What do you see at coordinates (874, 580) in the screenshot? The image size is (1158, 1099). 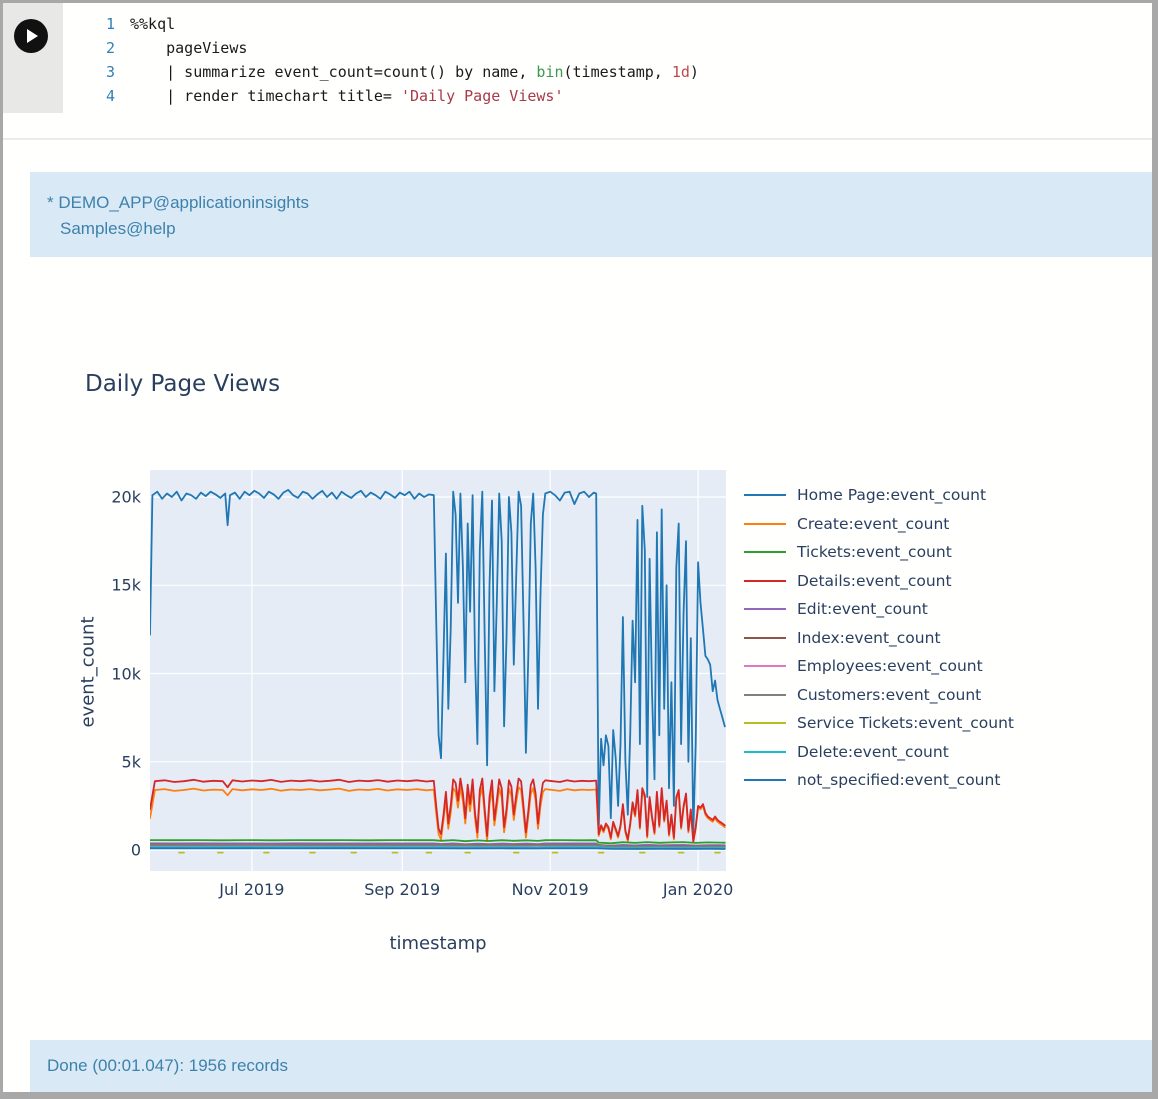 I see `legend-label: Details:event_count` at bounding box center [874, 580].